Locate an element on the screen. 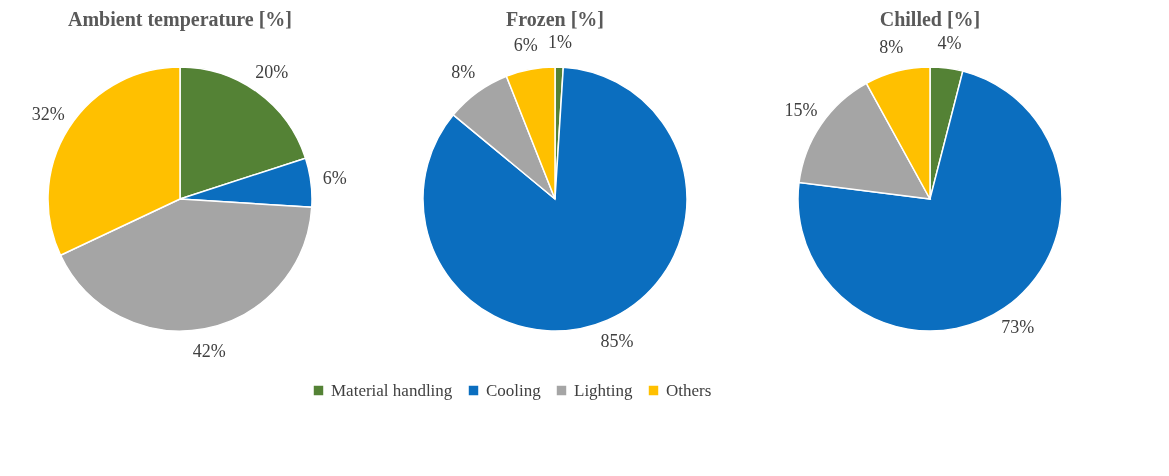  data-label: 32% is located at coordinates (48, 114).